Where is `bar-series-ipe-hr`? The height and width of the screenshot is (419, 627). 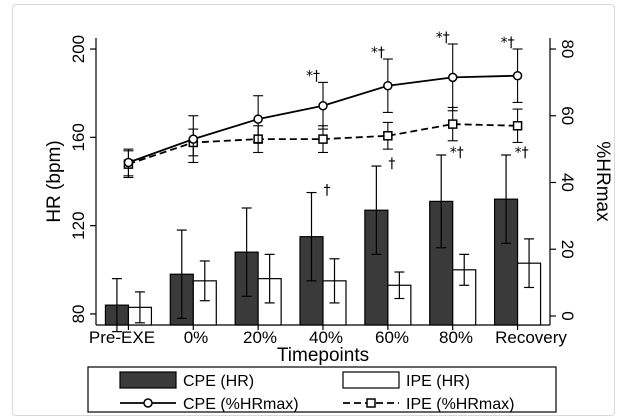 bar-series-ipe-hr is located at coordinates (334, 282).